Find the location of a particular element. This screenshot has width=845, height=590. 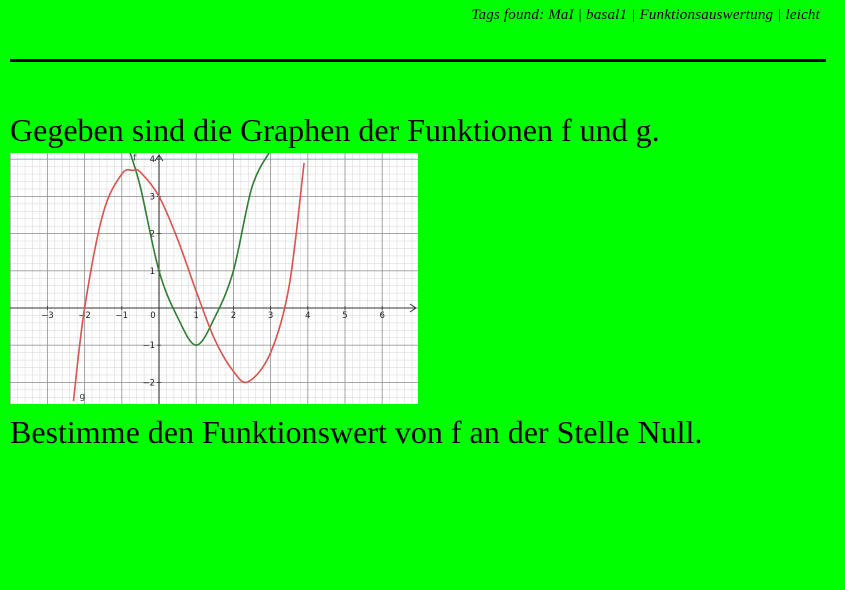

y-axis-arrow is located at coordinates (159, 158).